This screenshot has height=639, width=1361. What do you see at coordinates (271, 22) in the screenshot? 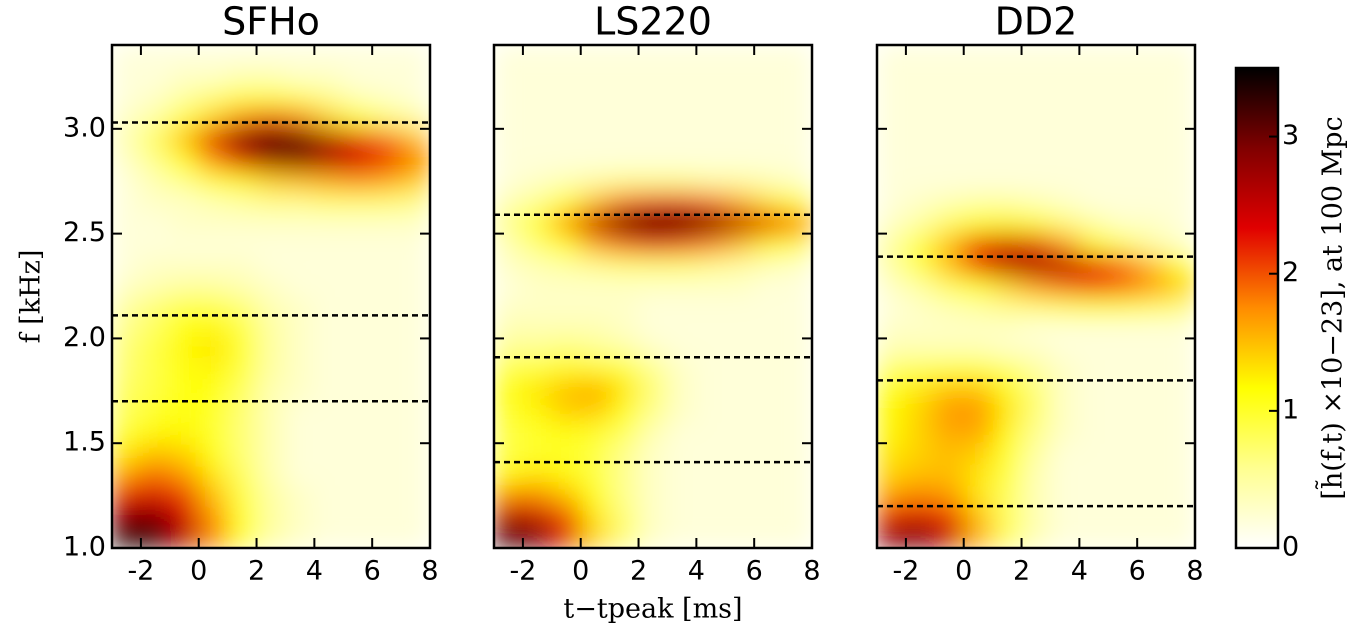
I see `panel-title: SFHo` at bounding box center [271, 22].